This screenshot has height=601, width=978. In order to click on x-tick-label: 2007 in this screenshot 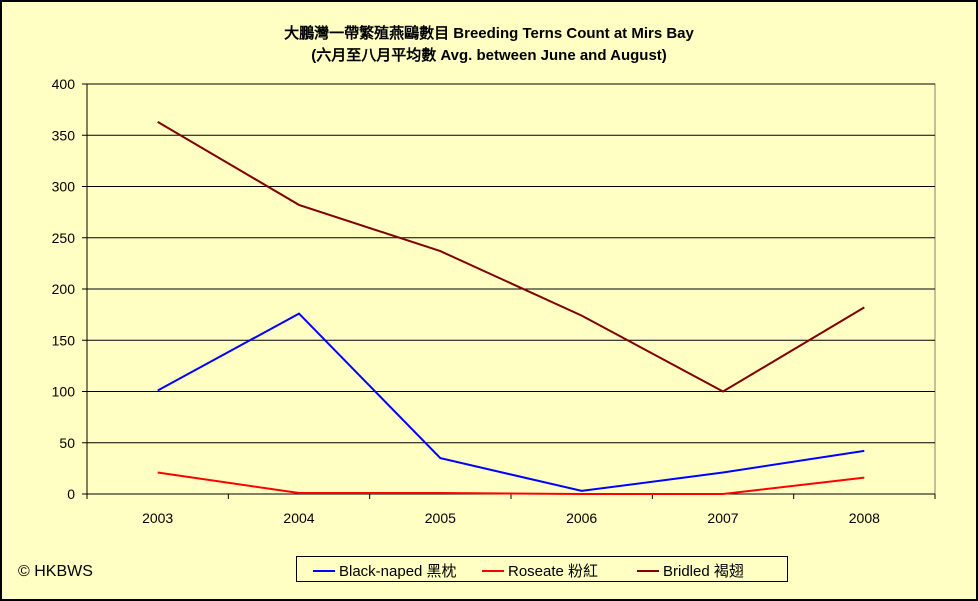, I will do `click(722, 518)`.